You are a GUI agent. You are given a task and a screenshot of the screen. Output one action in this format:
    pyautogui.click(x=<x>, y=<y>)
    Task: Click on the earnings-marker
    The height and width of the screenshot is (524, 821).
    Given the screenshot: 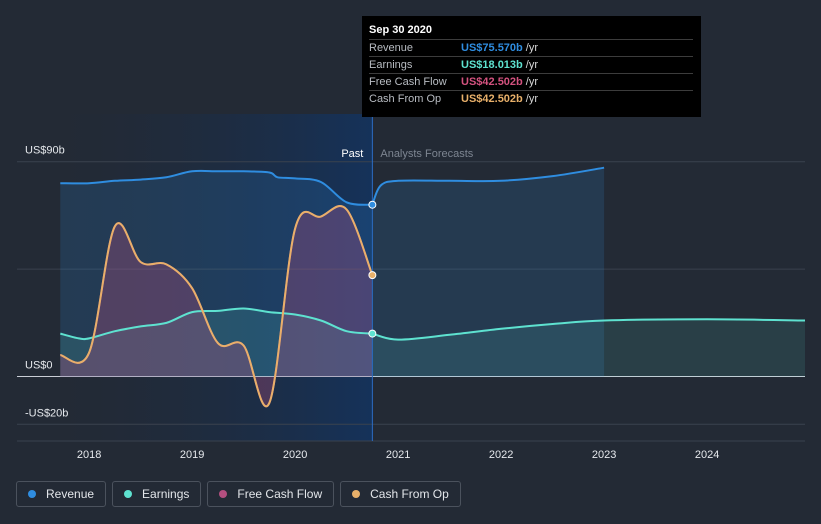 What is the action you would take?
    pyautogui.click(x=372, y=333)
    